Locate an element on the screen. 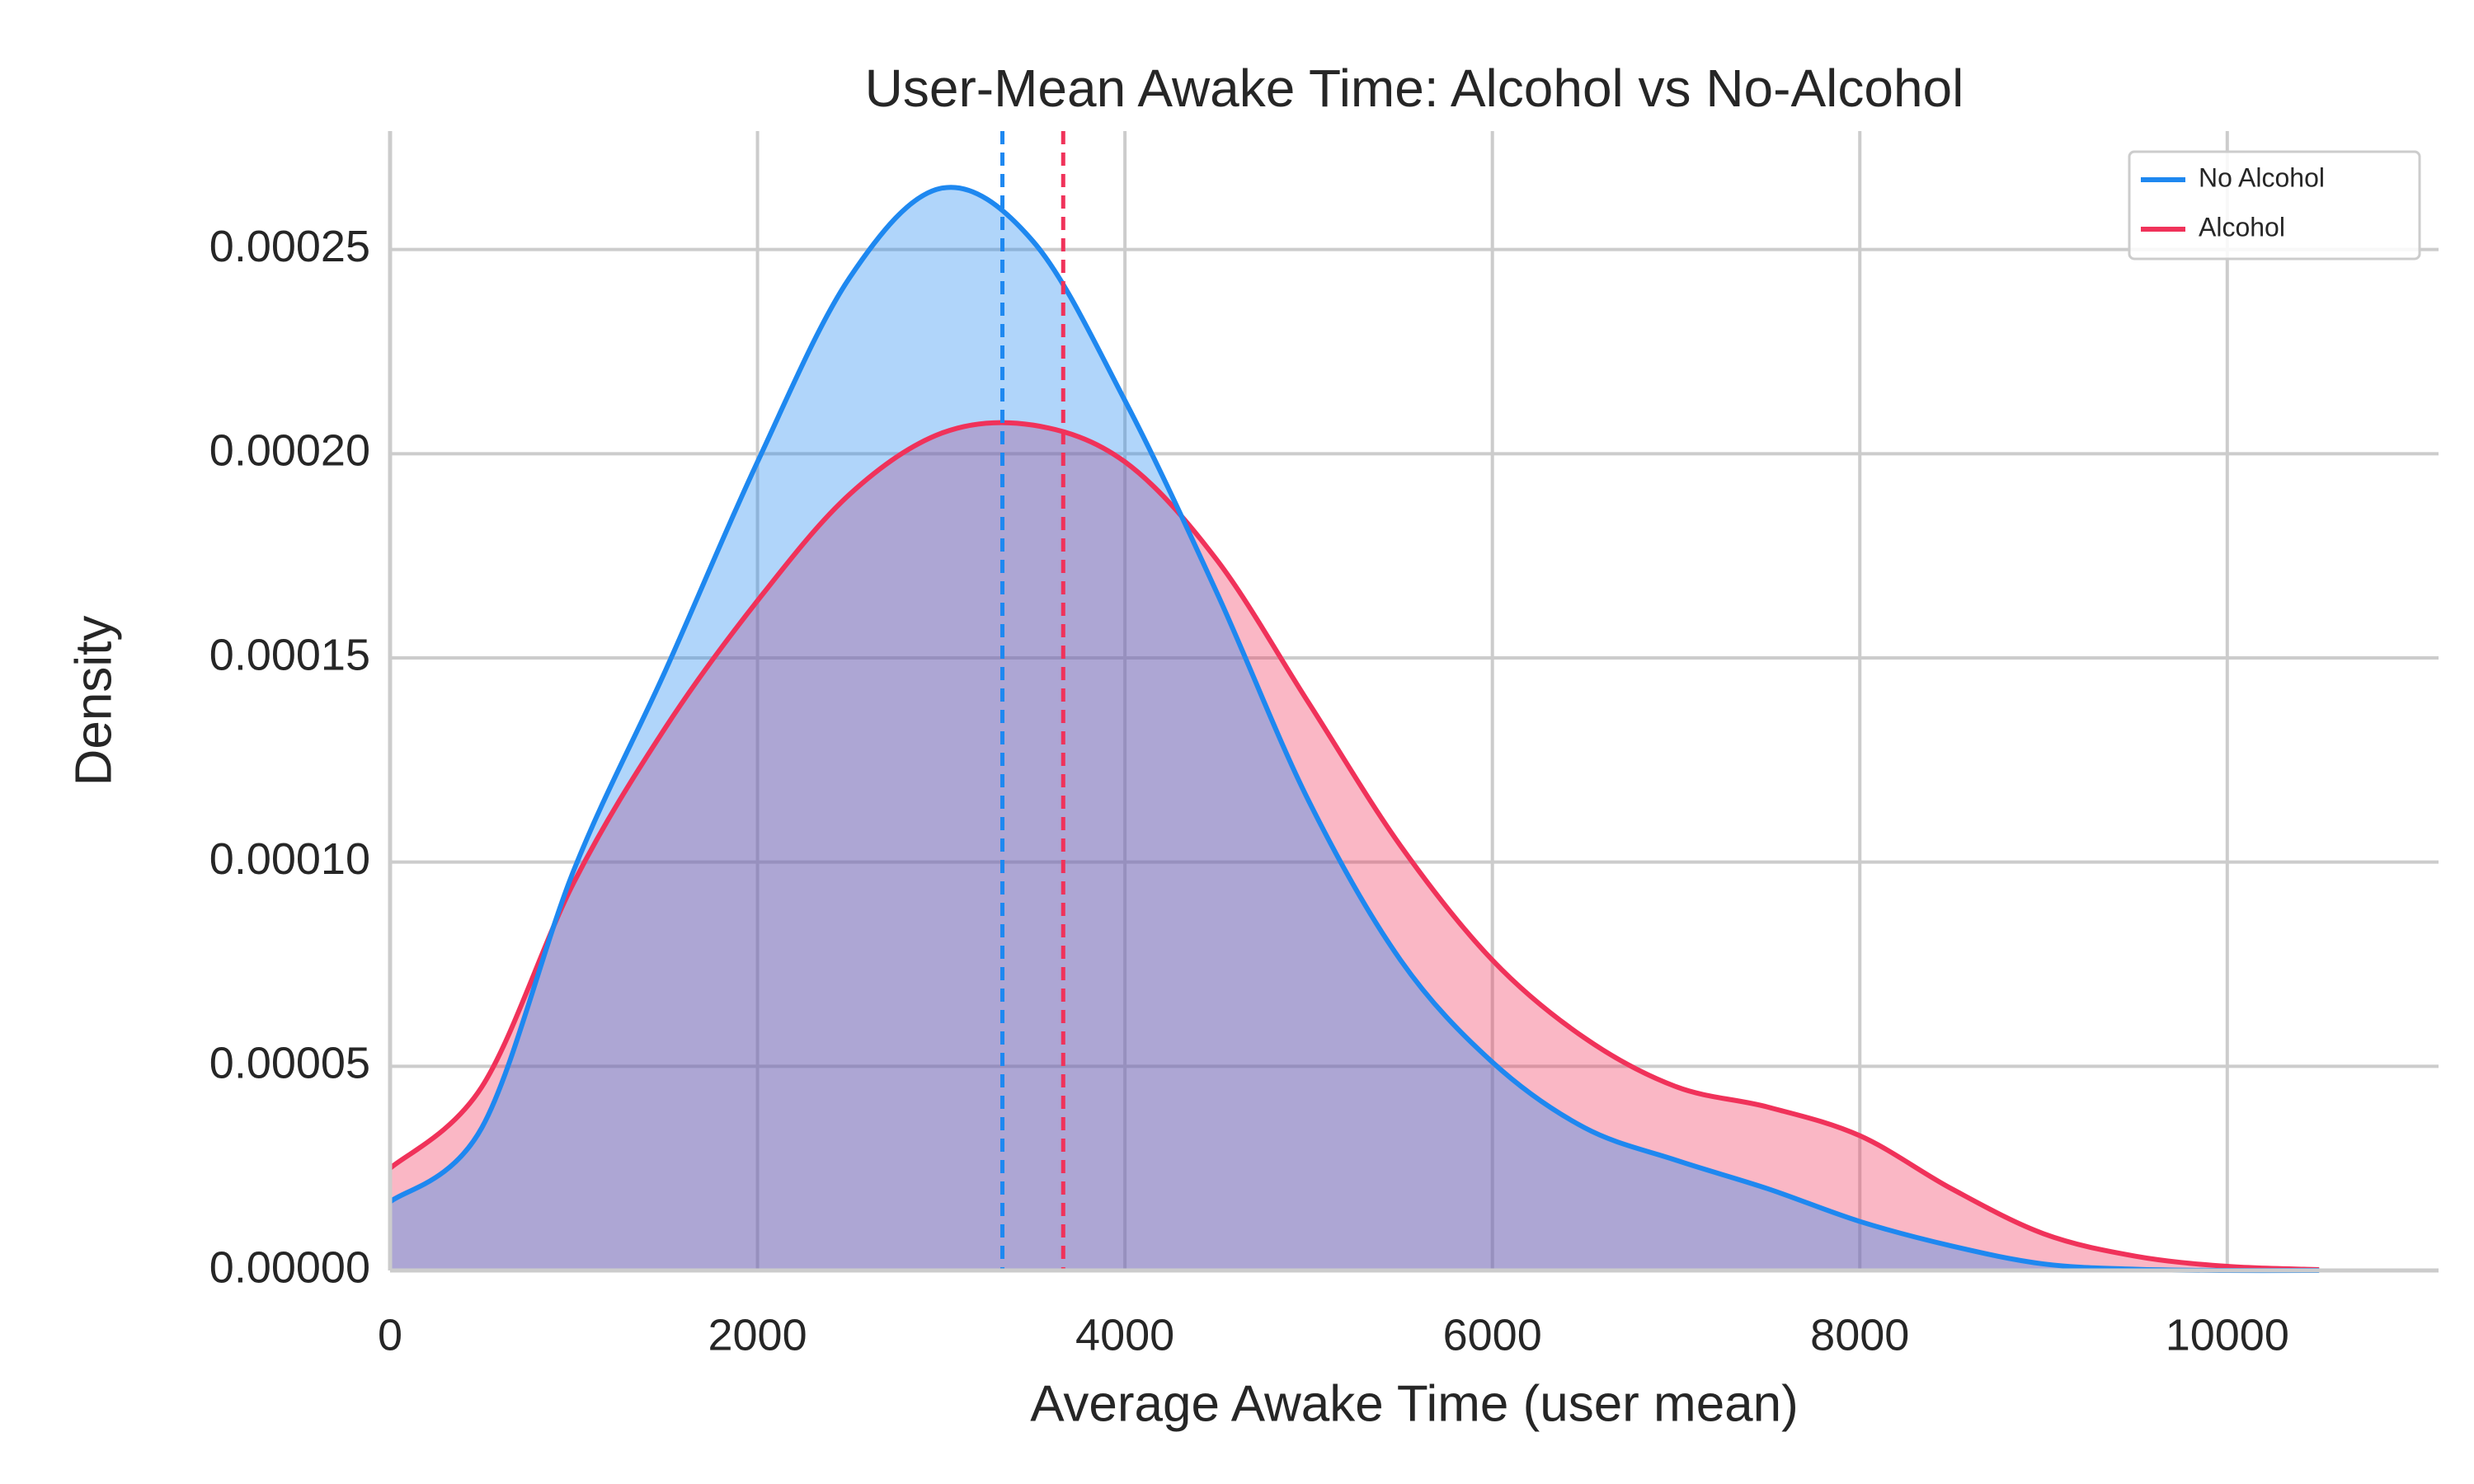 The height and width of the screenshot is (1484, 2474). legend-box is located at coordinates (2274, 205).